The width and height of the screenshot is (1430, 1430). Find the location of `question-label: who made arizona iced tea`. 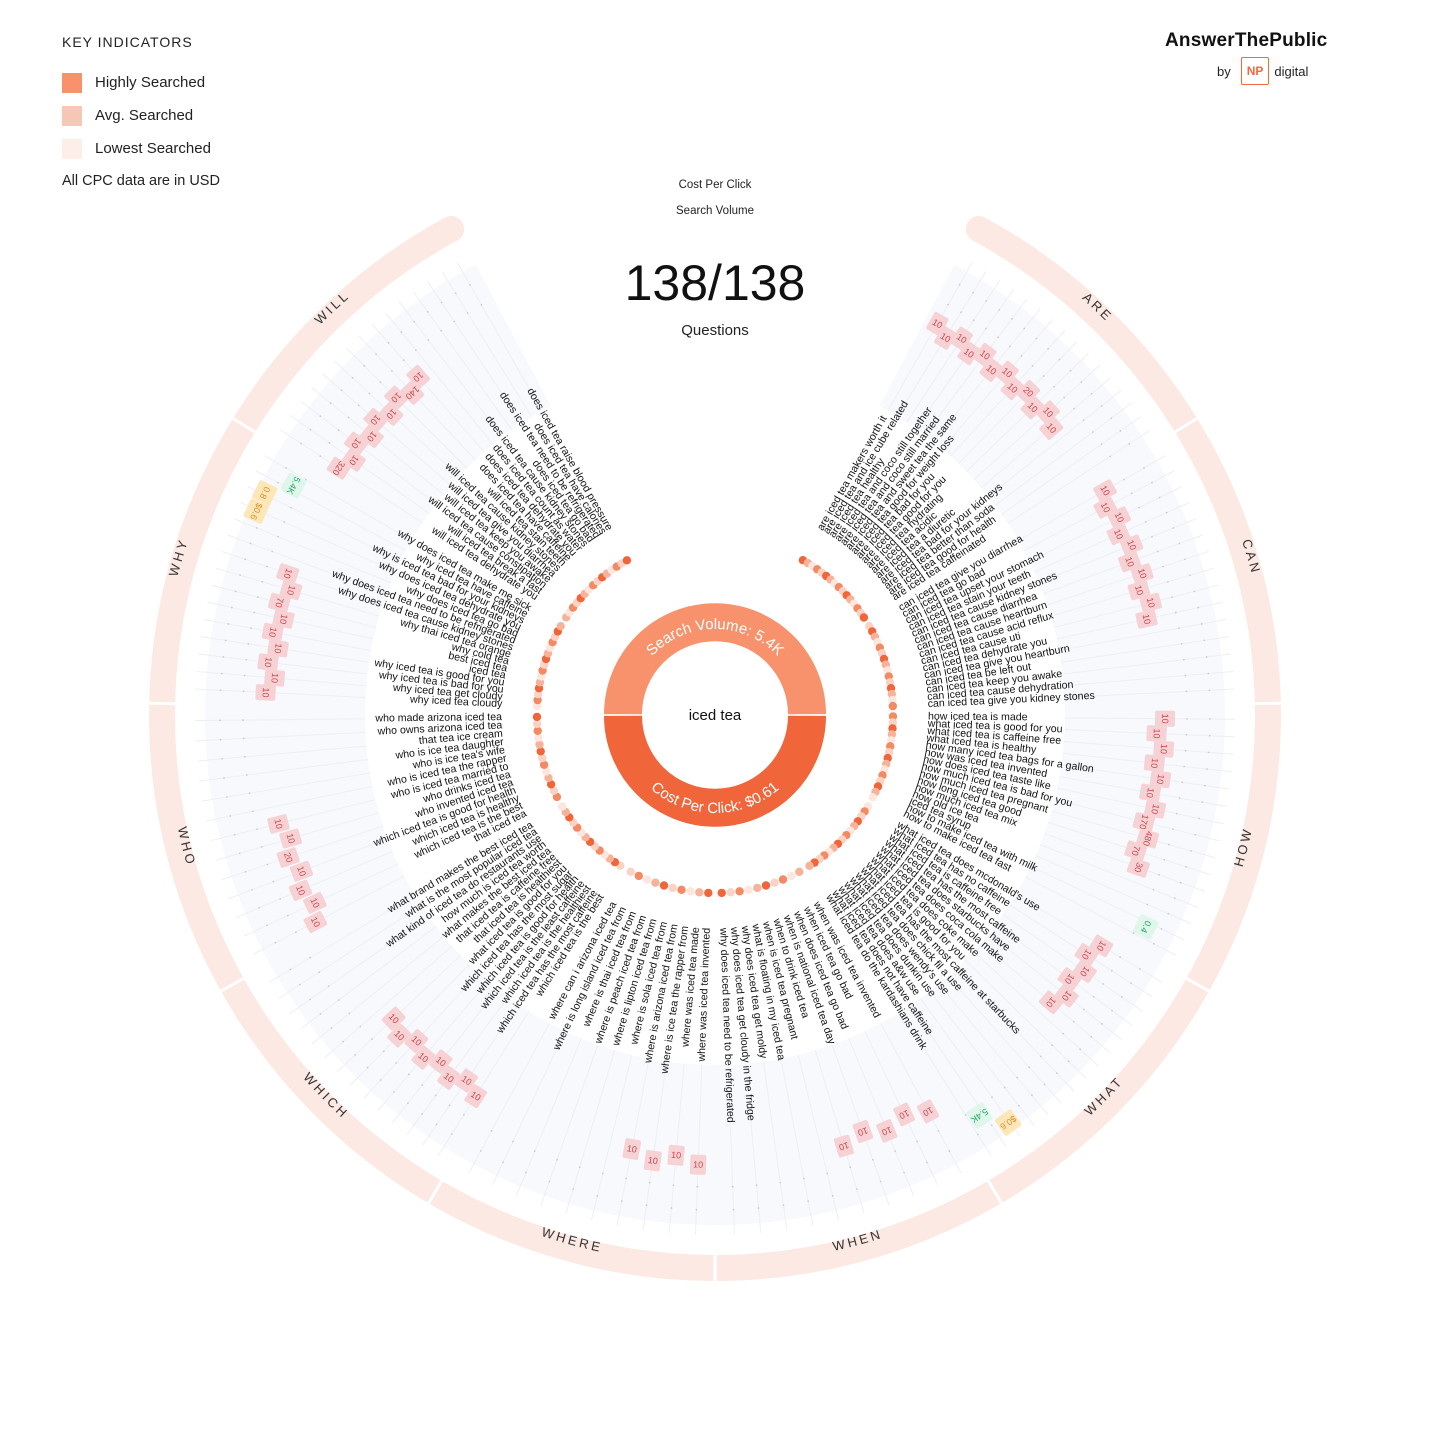

question-label: who made arizona iced tea is located at coordinates (438, 717).